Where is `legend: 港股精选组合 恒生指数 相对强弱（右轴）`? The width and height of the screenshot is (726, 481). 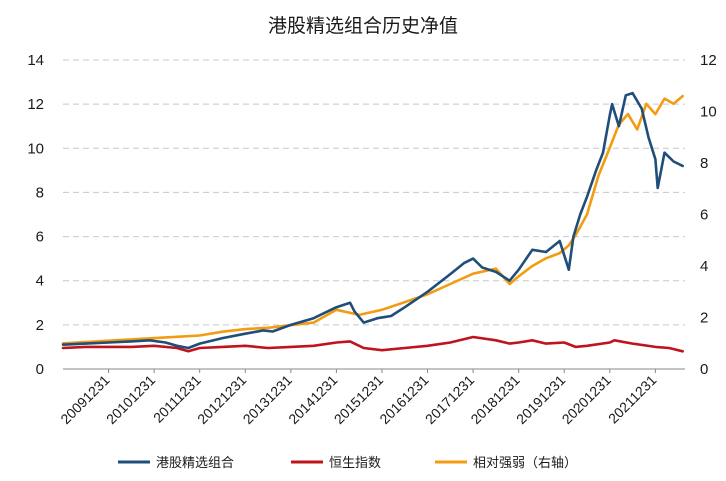
legend: 港股精选组合 恒生指数 相对强弱（右轴） is located at coordinates (347, 463).